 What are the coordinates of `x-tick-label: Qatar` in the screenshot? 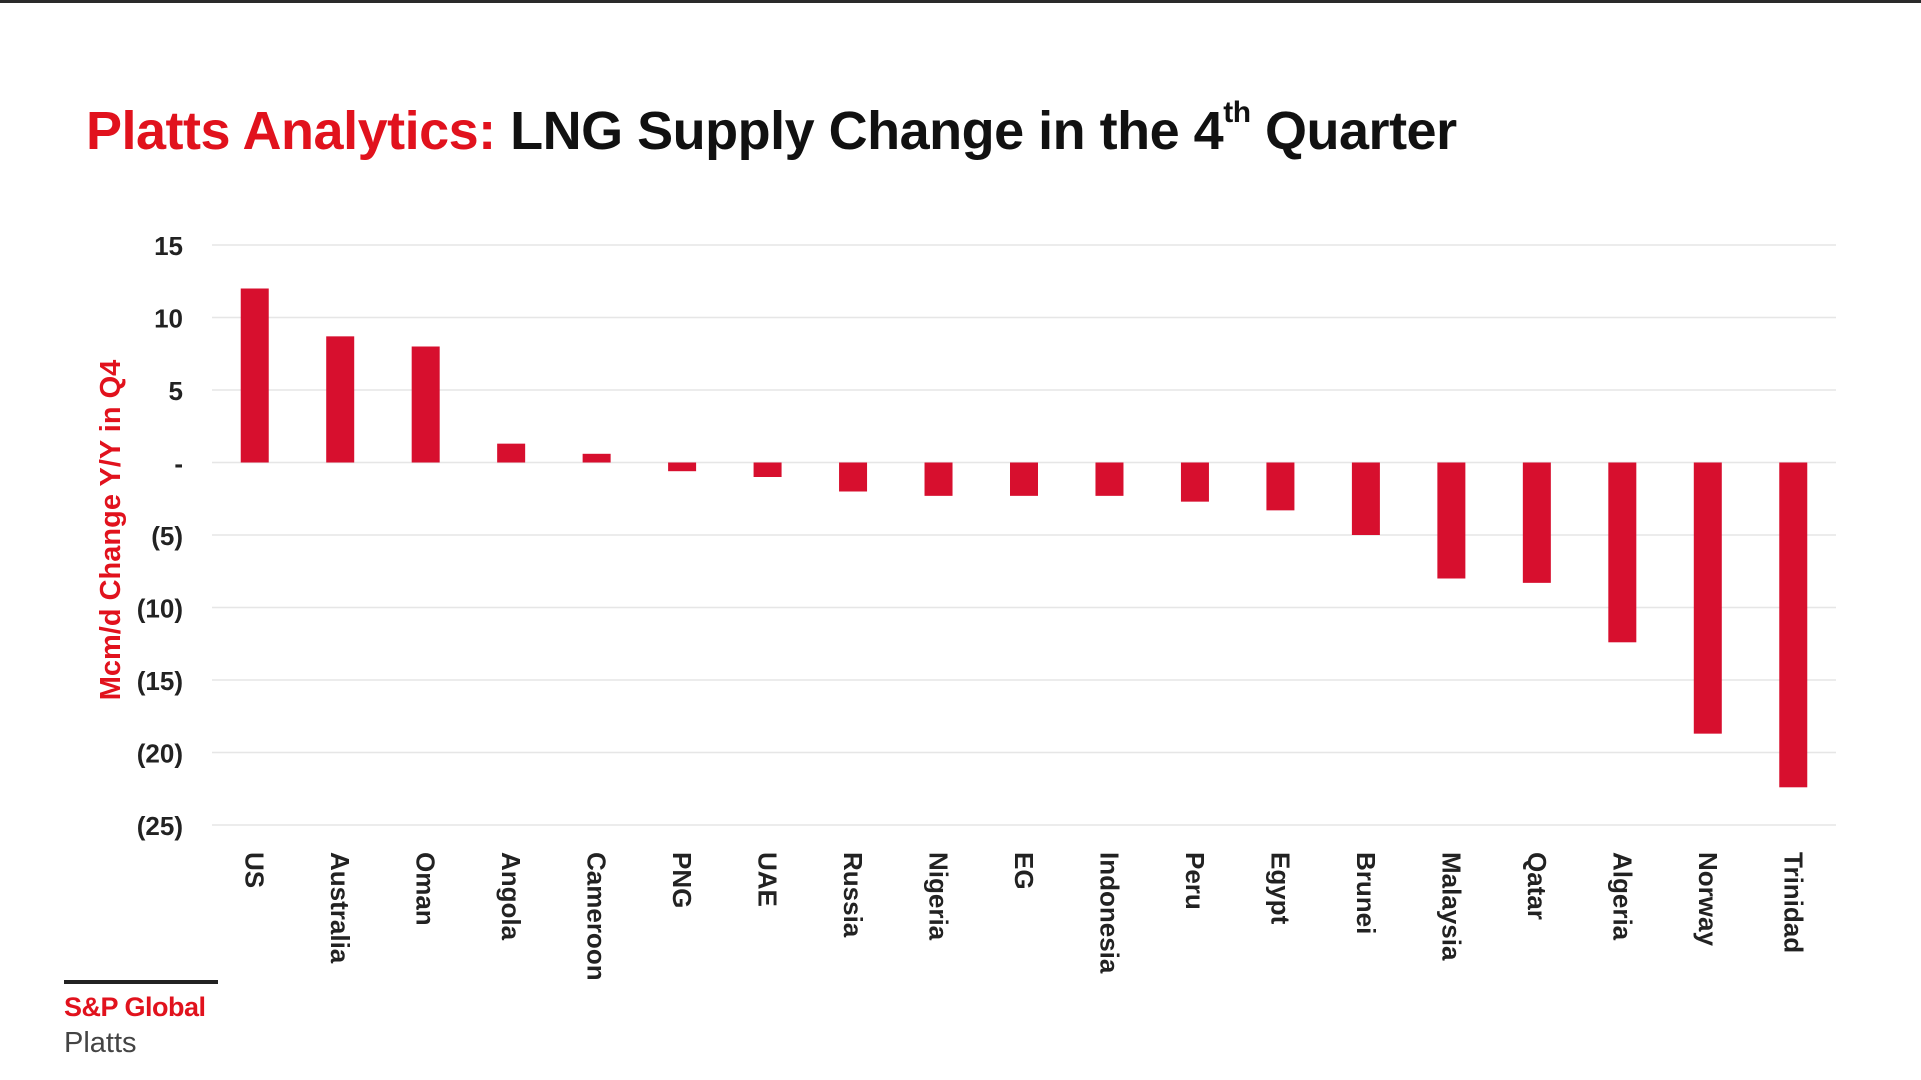 It's located at (1537, 886).